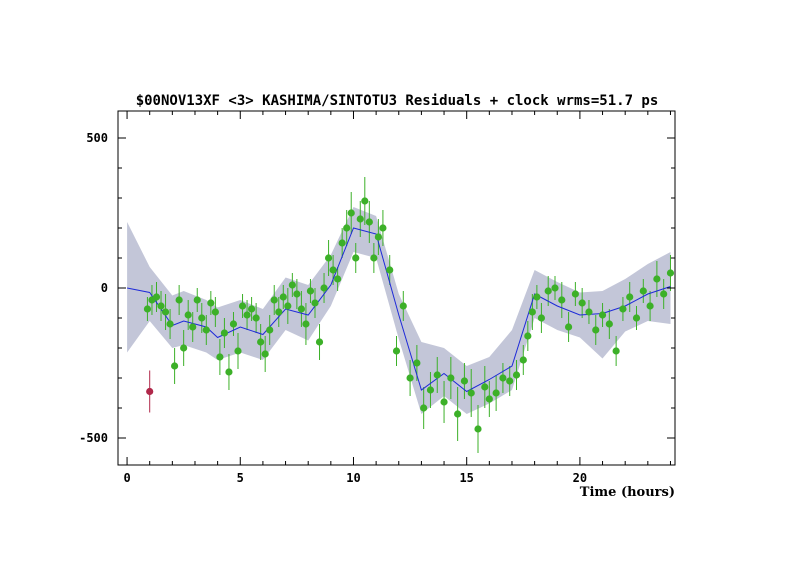 The height and width of the screenshot is (577, 794). I want to click on x-tick-label: 20, so click(580, 478).